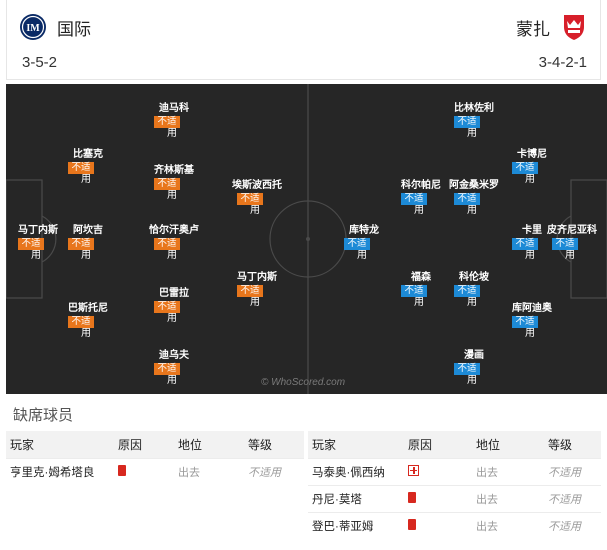 This screenshot has width=607, height=550. I want to click on player-name: 卡博尼, so click(532, 154).